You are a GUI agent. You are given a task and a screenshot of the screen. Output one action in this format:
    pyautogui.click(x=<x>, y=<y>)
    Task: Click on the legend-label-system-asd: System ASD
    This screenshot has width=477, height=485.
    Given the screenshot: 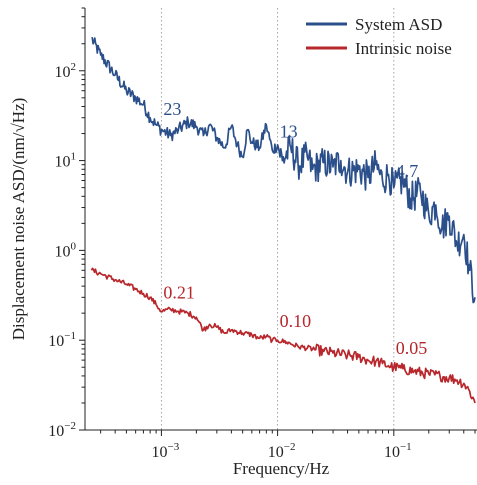 What is the action you would take?
    pyautogui.click(x=398, y=24)
    